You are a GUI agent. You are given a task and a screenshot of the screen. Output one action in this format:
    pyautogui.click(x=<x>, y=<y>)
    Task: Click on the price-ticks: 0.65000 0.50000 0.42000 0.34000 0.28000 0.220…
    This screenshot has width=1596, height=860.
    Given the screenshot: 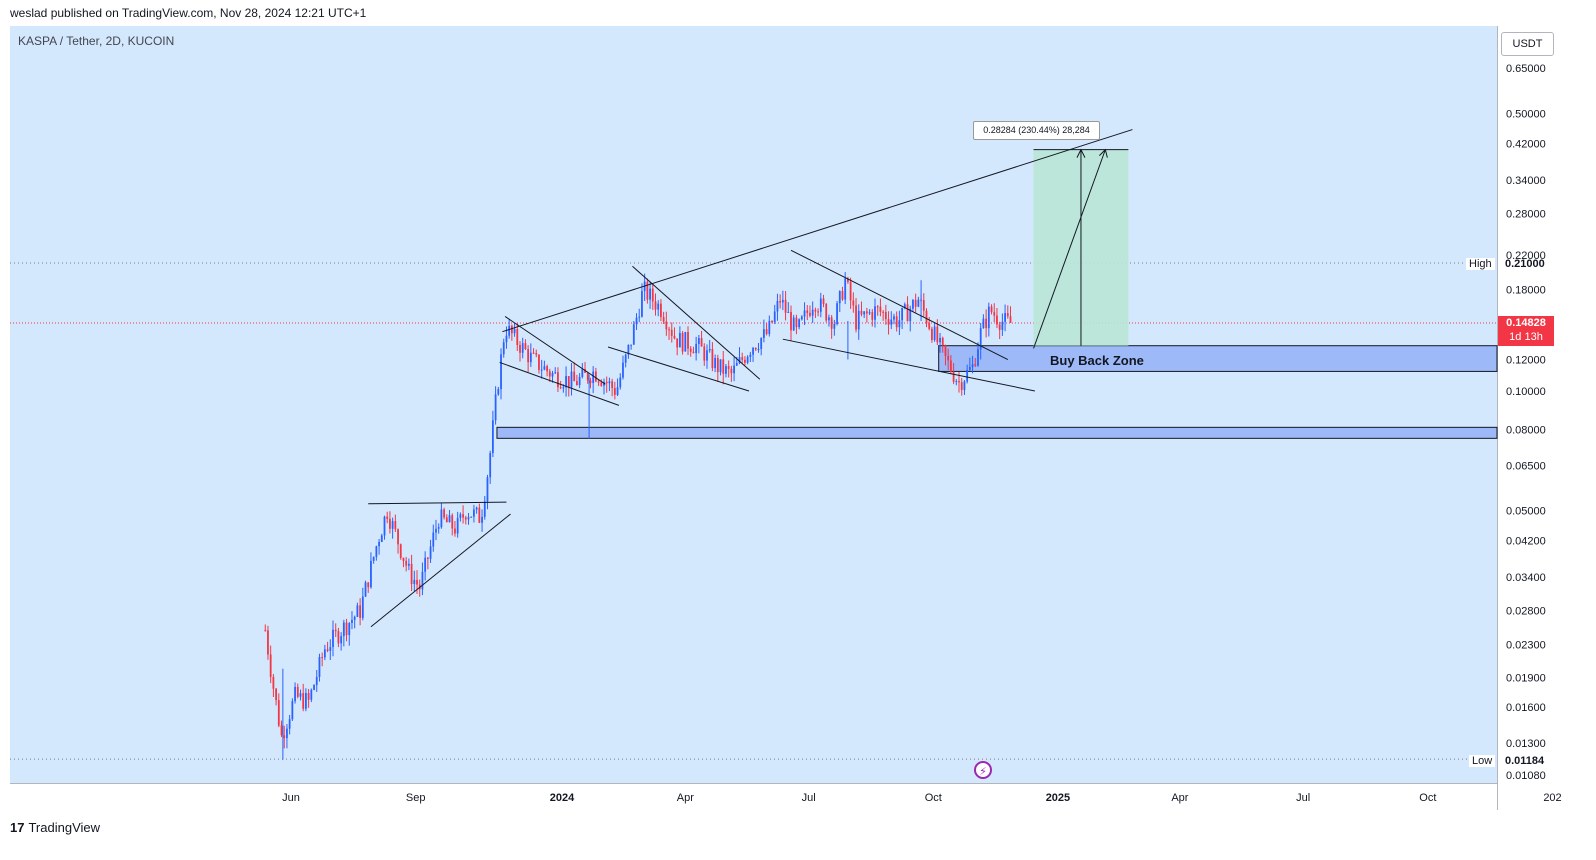 What is the action you would take?
    pyautogui.click(x=1526, y=422)
    